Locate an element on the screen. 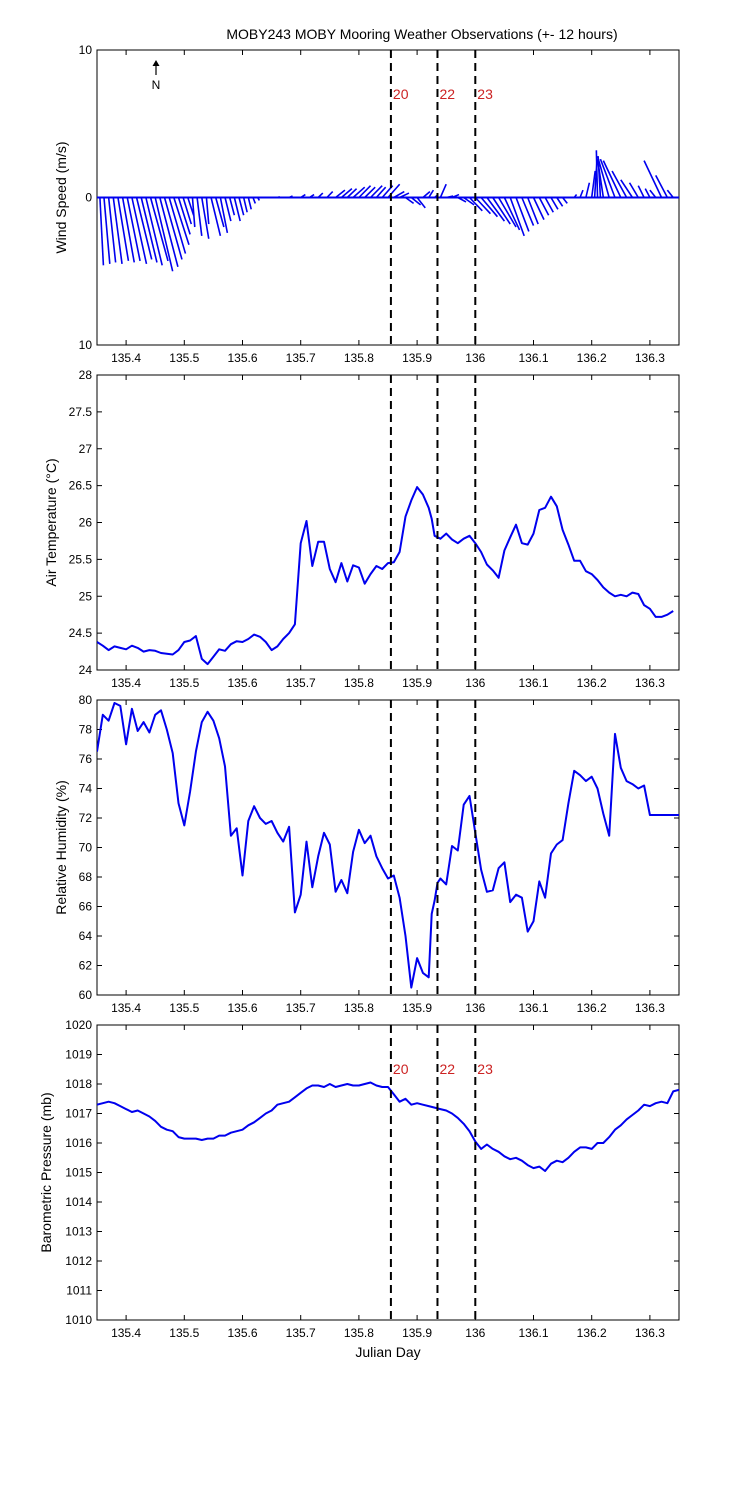 The width and height of the screenshot is (750, 1500). y-tick-label: 25.5 is located at coordinates (81, 559).